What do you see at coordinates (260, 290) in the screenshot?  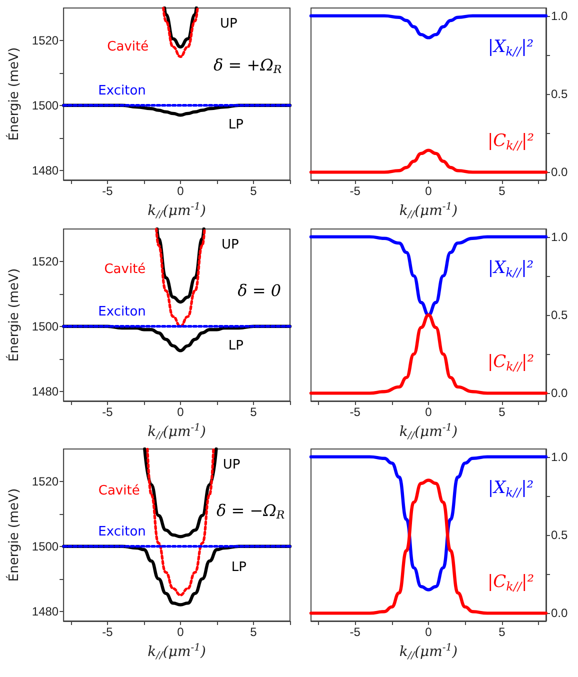 I see `annotation: δ = 0` at bounding box center [260, 290].